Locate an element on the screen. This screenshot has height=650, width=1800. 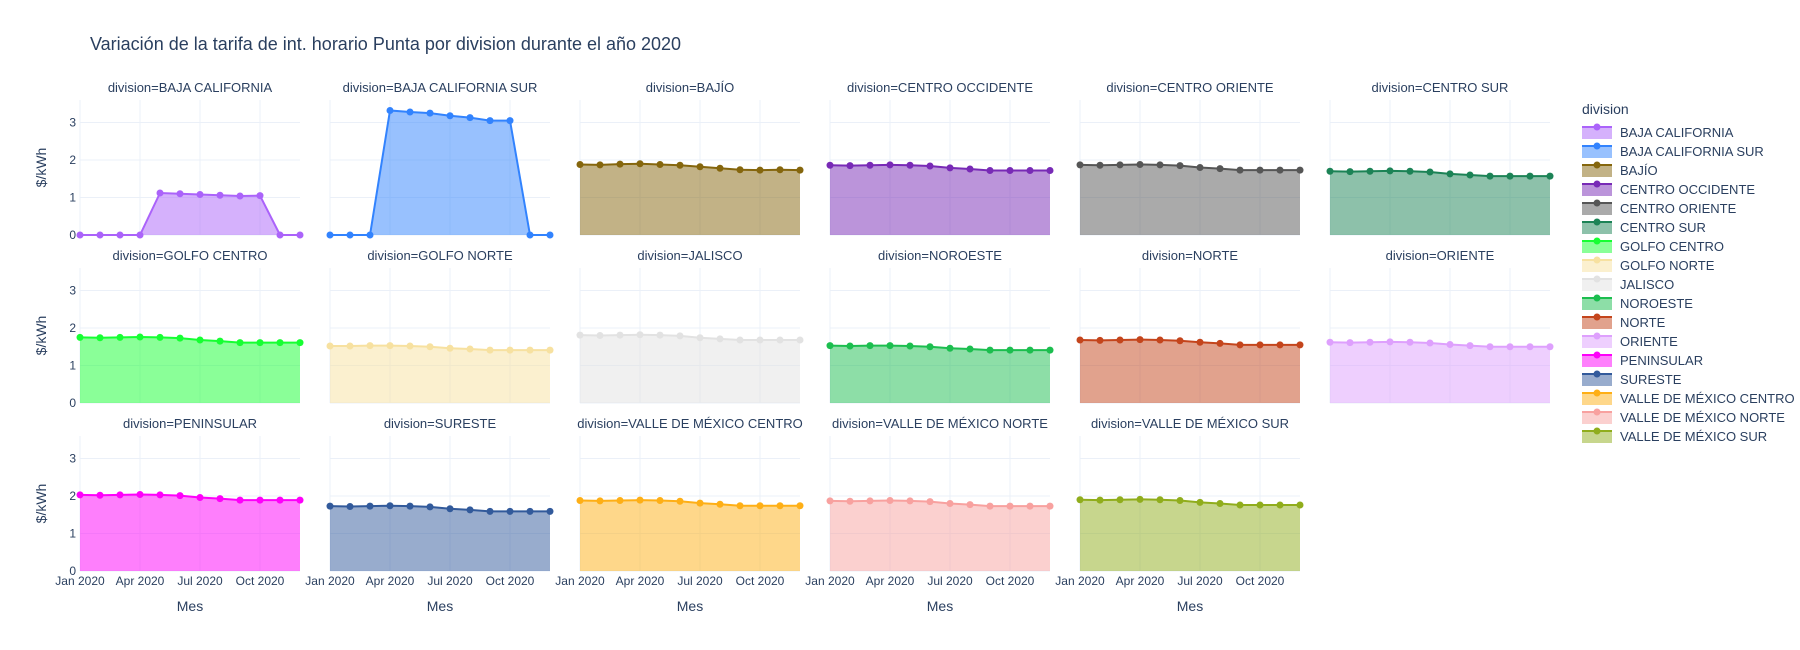
legend-item: GOLFO CENTRO is located at coordinates (1653, 246).